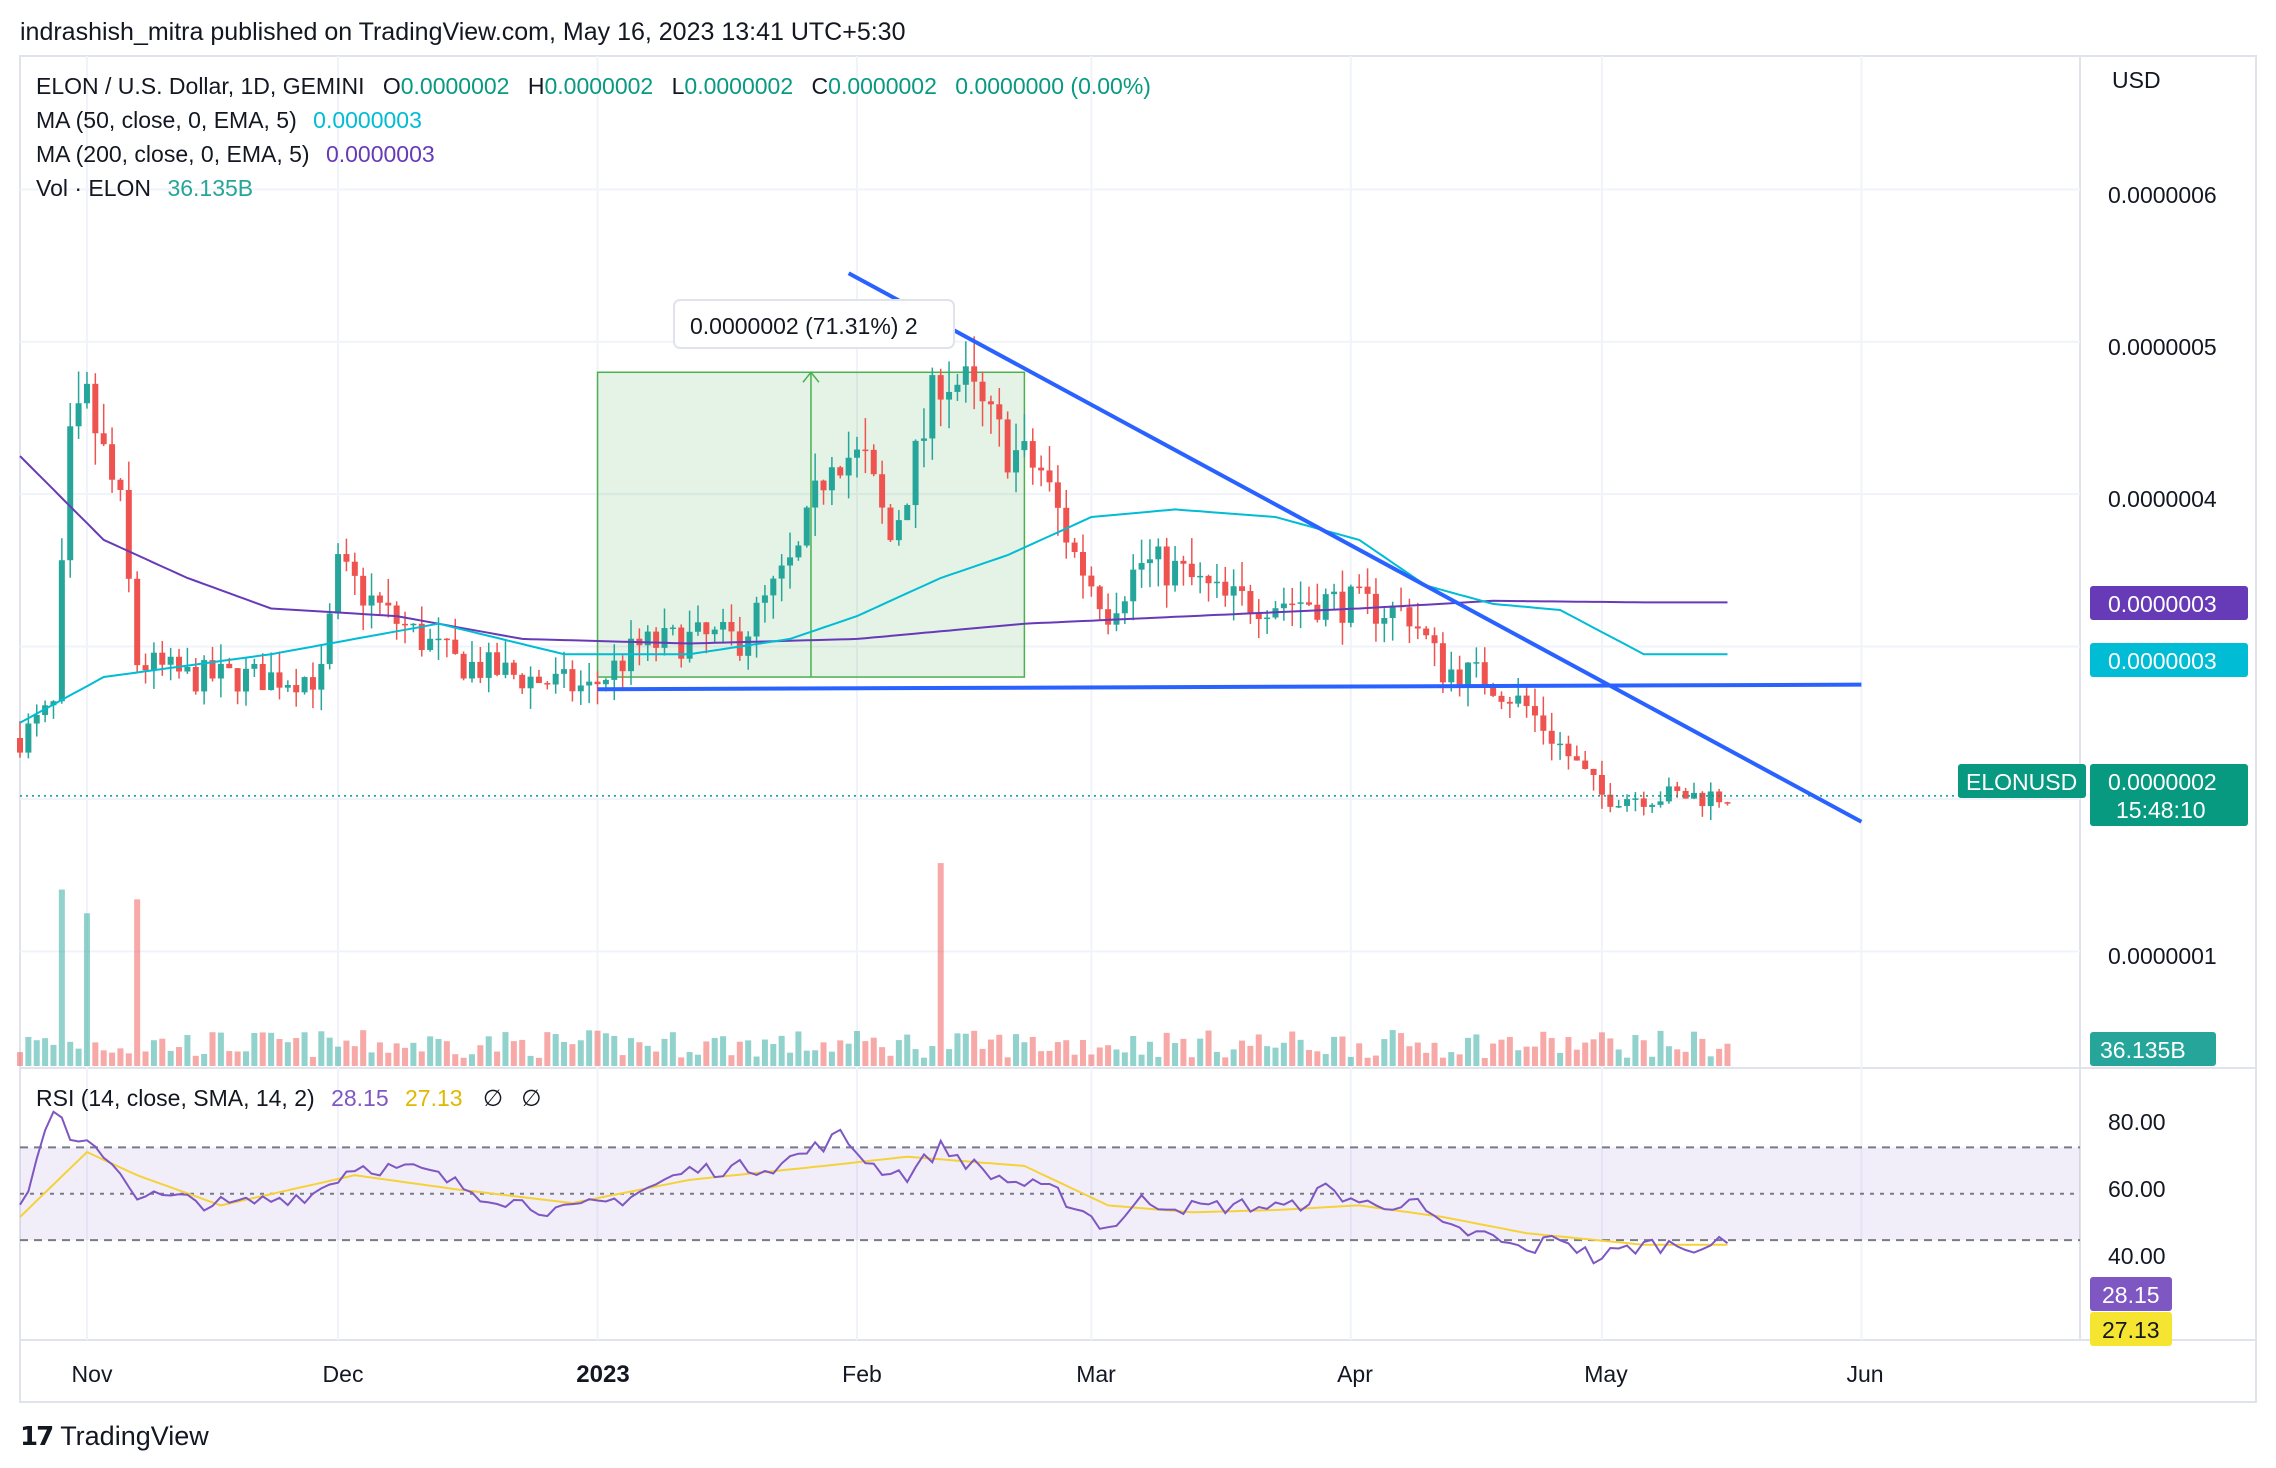 The image size is (2276, 1468). I want to click on legend-ma50-row: MA (50, close, 0, EMA, 5) 0.0000003, so click(229, 120).